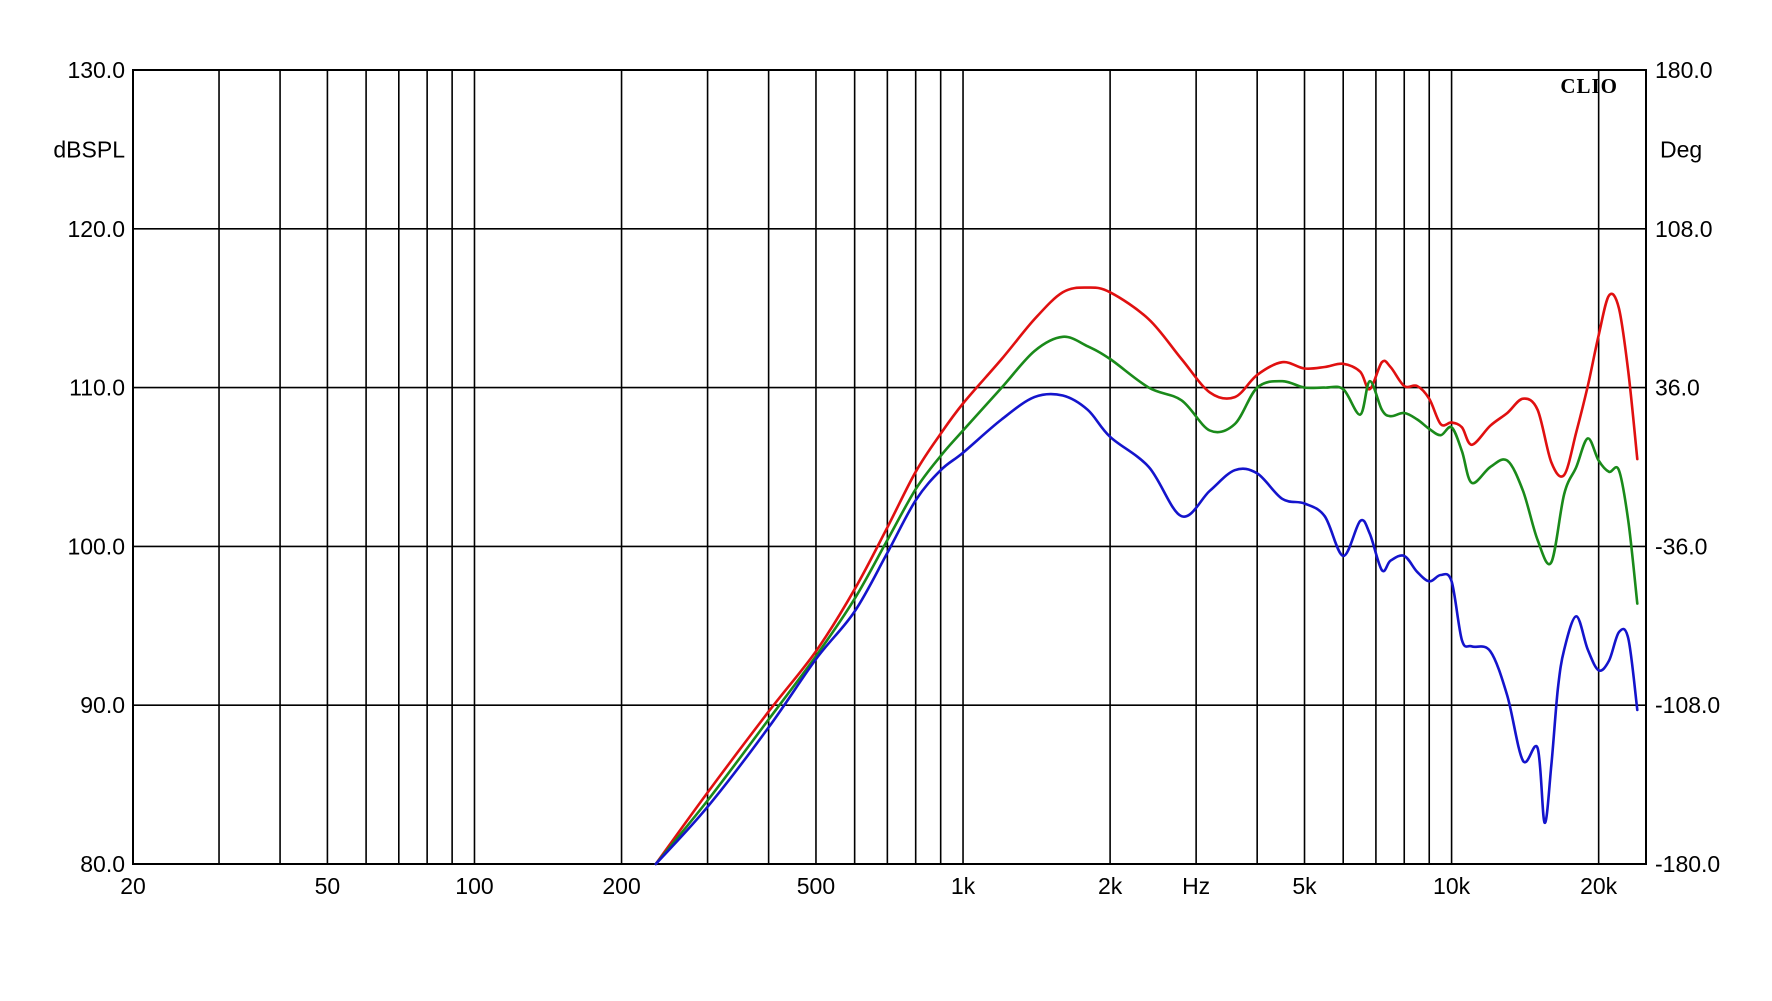 The height and width of the screenshot is (1001, 1772). What do you see at coordinates (89, 149) in the screenshot?
I see `y-axis-label: dBSPL` at bounding box center [89, 149].